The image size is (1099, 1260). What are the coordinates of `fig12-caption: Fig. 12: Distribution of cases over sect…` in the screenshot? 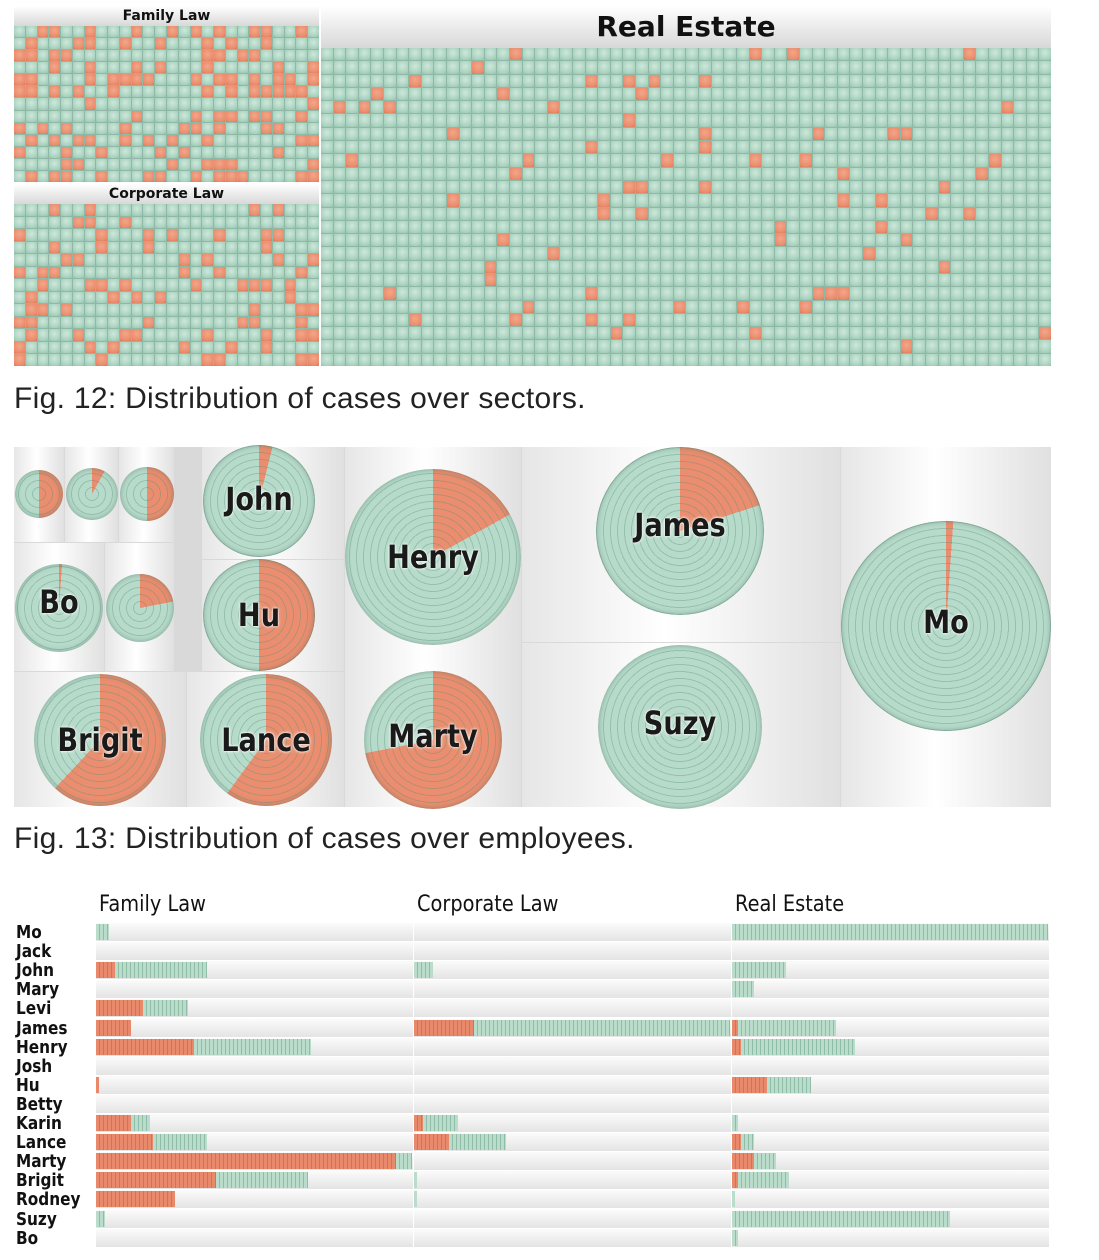 It's located at (300, 398).